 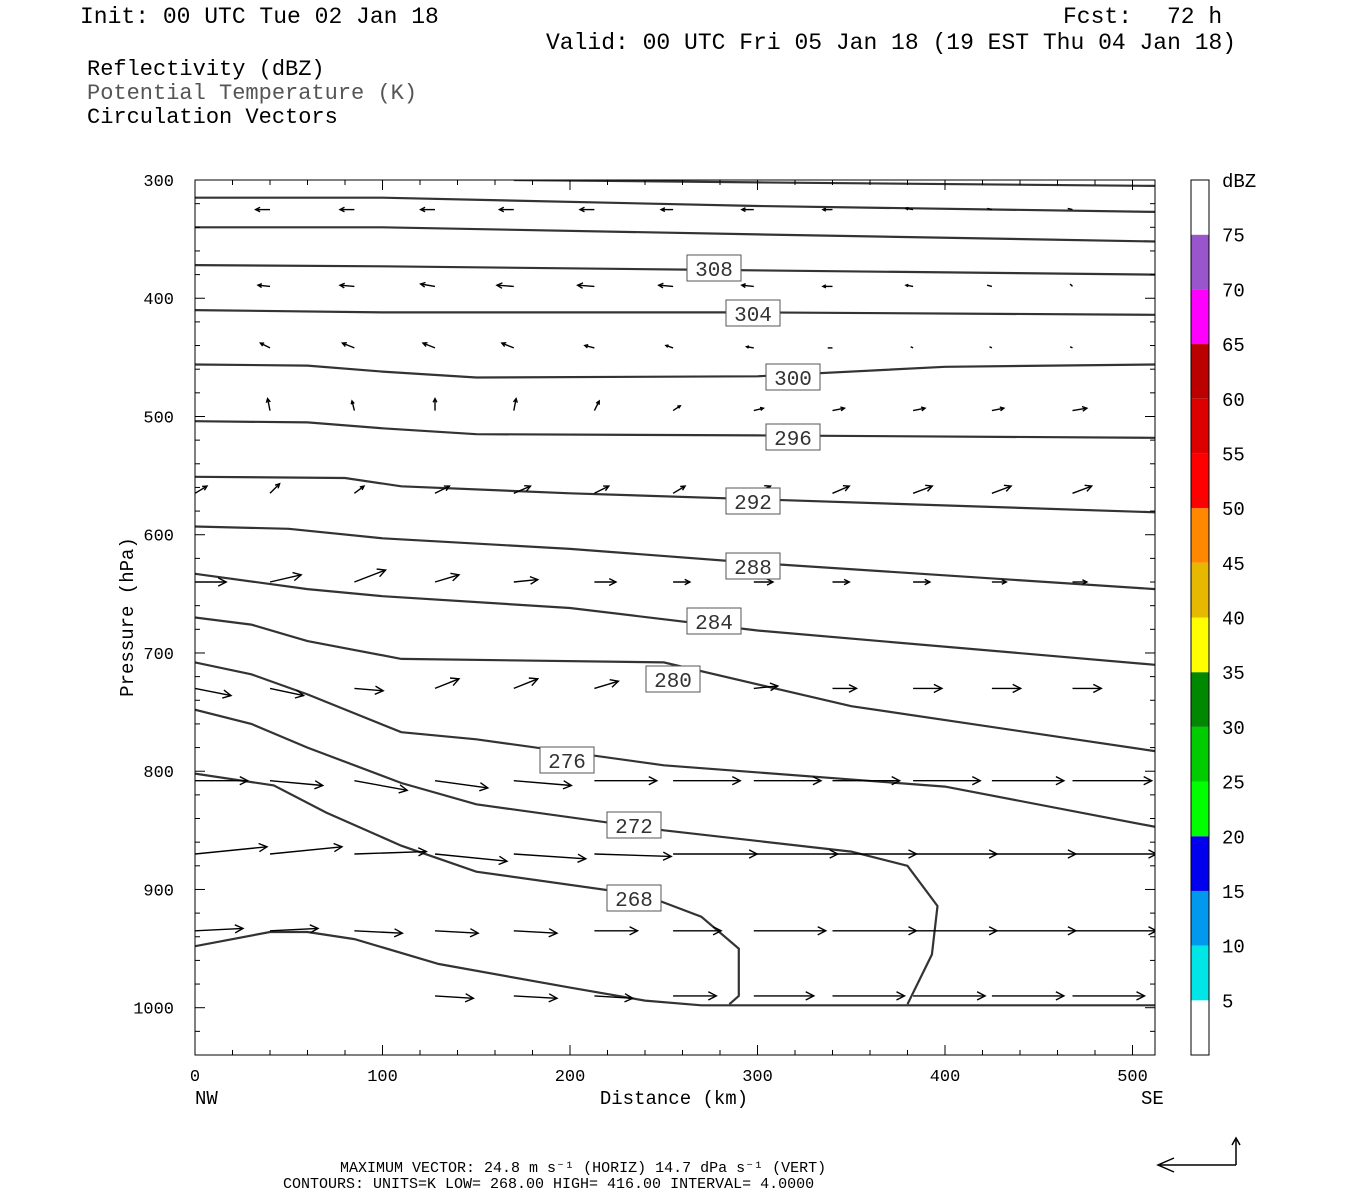 I want to click on colorbar-level-label: 50, so click(x=1233, y=510).